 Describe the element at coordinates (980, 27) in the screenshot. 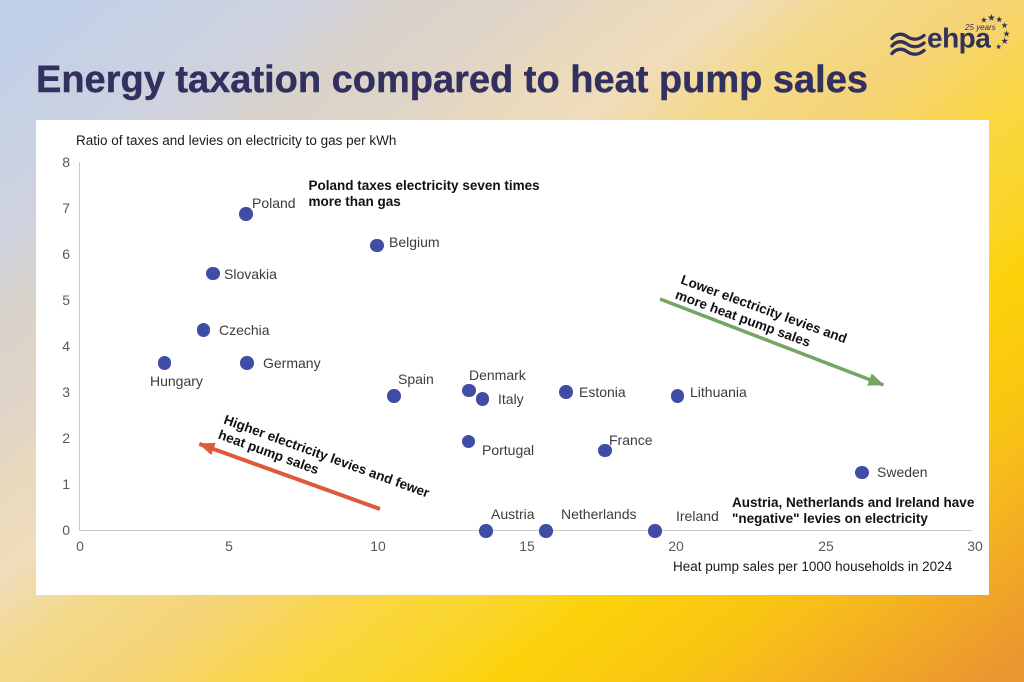

I see `svg-text: 25 years` at that location.